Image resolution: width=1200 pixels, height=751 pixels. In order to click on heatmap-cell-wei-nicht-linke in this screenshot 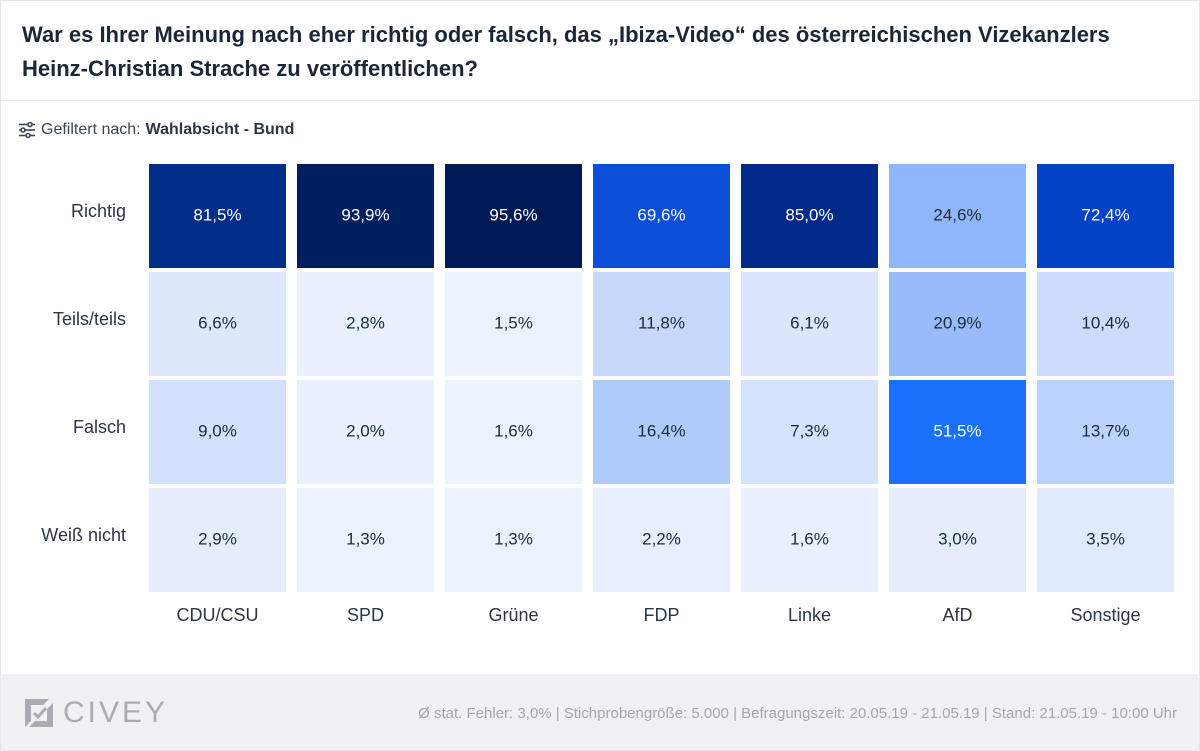, I will do `click(809, 540)`.